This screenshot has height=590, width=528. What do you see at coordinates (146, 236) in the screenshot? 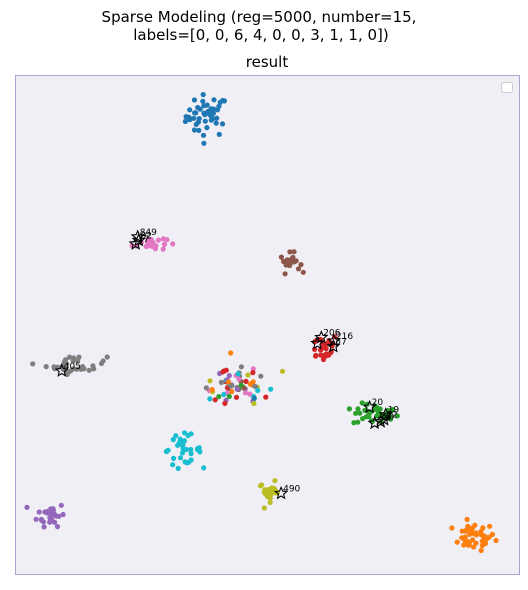
I see `point-annotation: 92` at bounding box center [146, 236].